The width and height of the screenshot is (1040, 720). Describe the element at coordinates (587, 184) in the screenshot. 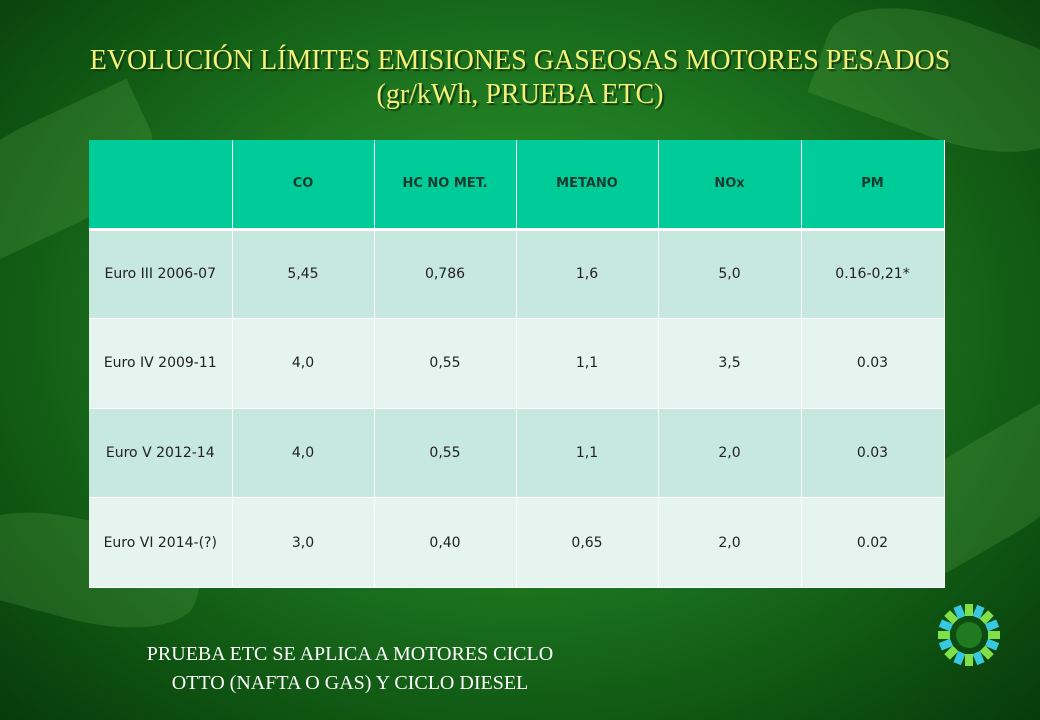

I see `table-header-cell: METANO` at that location.